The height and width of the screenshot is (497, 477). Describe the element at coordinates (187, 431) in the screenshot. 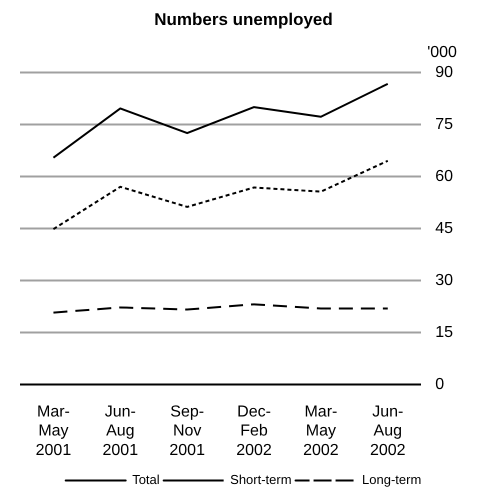

I see `x-tick-label: Sep- Nov 2001` at that location.